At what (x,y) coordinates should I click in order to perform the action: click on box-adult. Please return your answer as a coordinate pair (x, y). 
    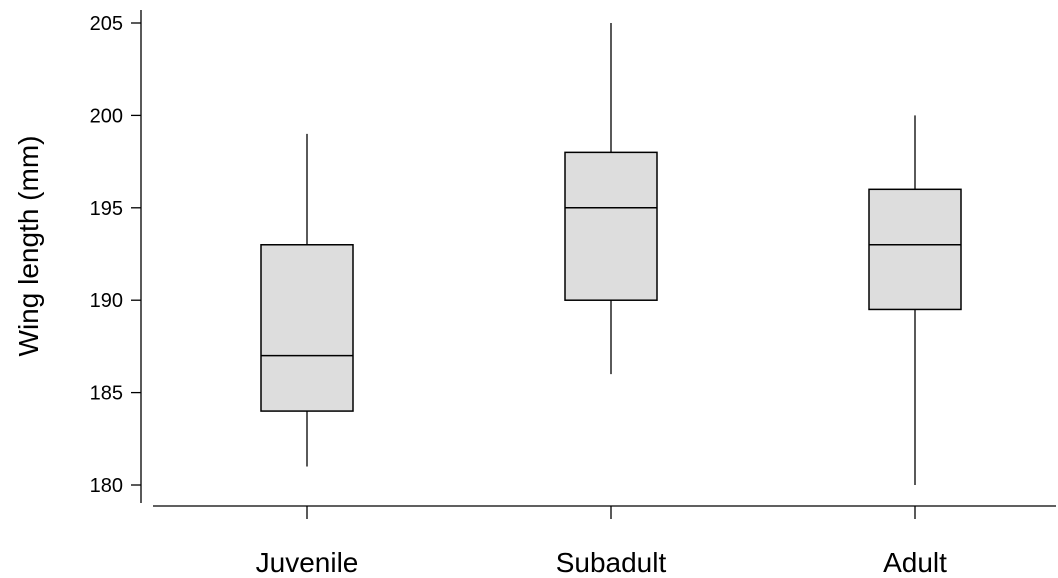
    Looking at the image, I should click on (915, 300).